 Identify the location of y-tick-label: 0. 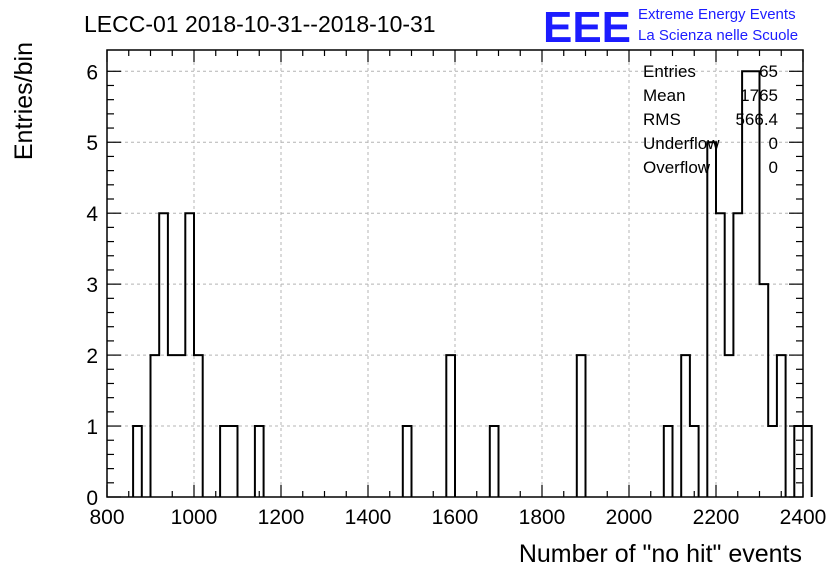
(92, 498).